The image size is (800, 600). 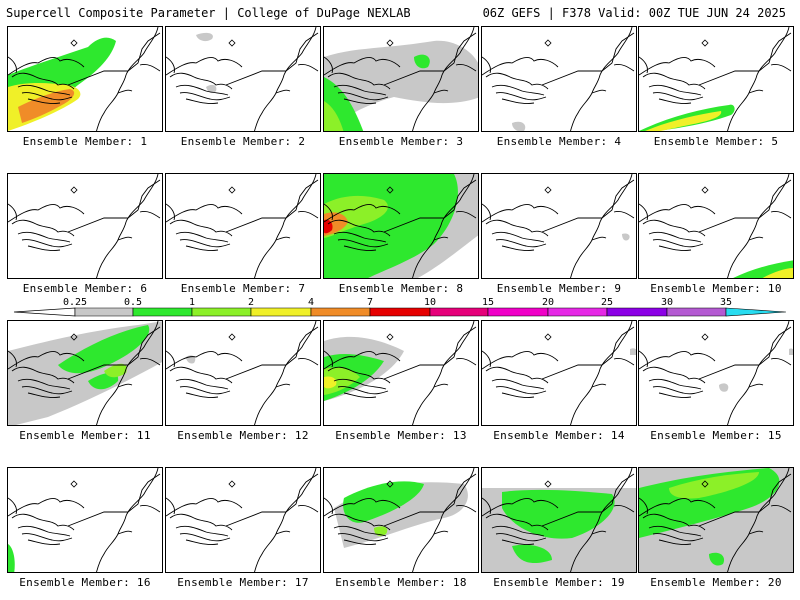 What do you see at coordinates (243, 435) in the screenshot?
I see `ensemble-member-label: Ensemble Member: 12` at bounding box center [243, 435].